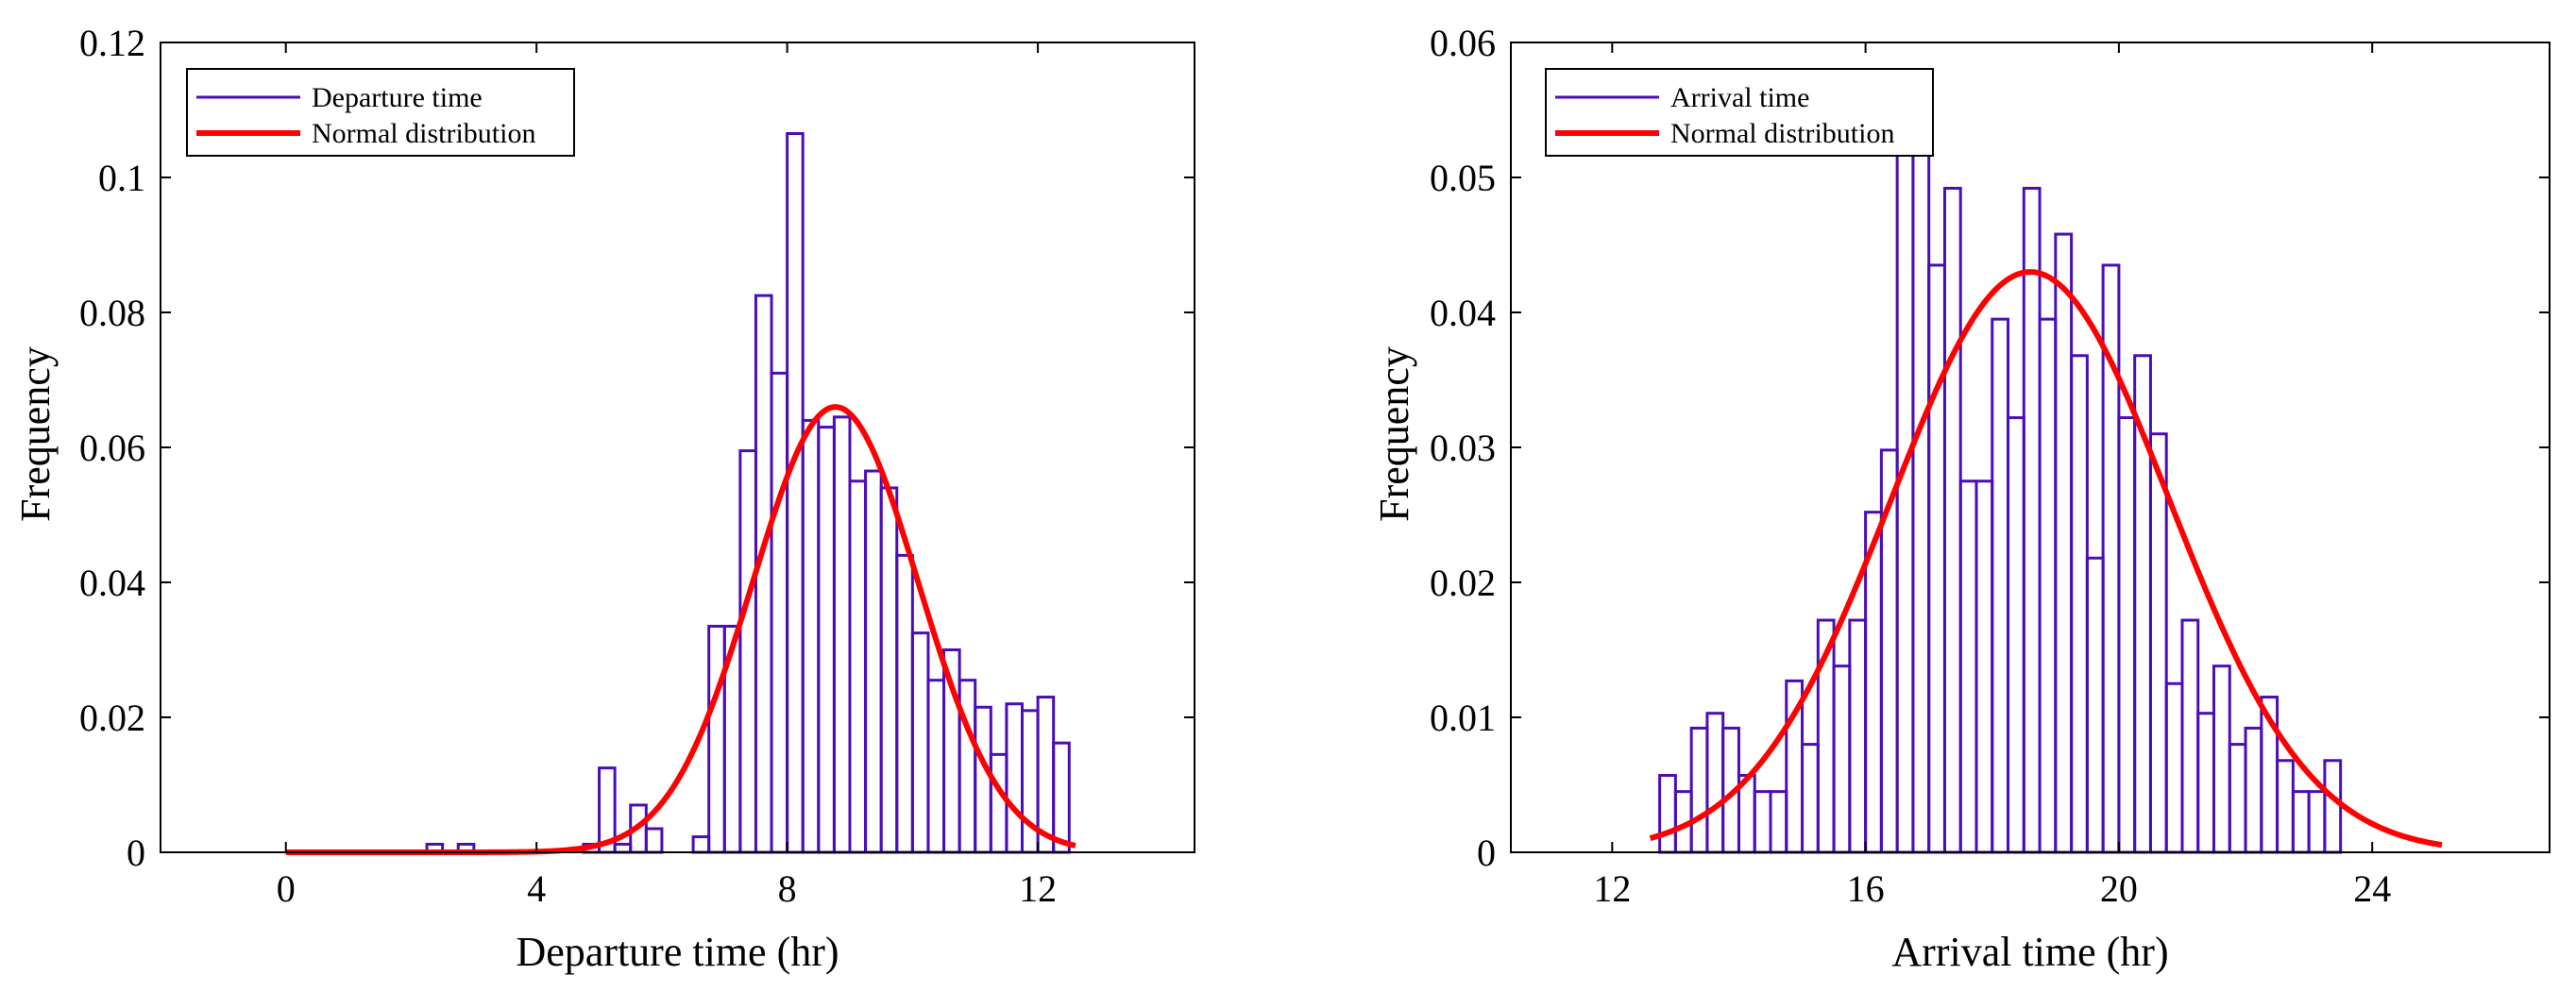 The height and width of the screenshot is (992, 2576). I want to click on departure-legend: Departure time Normal distribution, so click(380, 113).